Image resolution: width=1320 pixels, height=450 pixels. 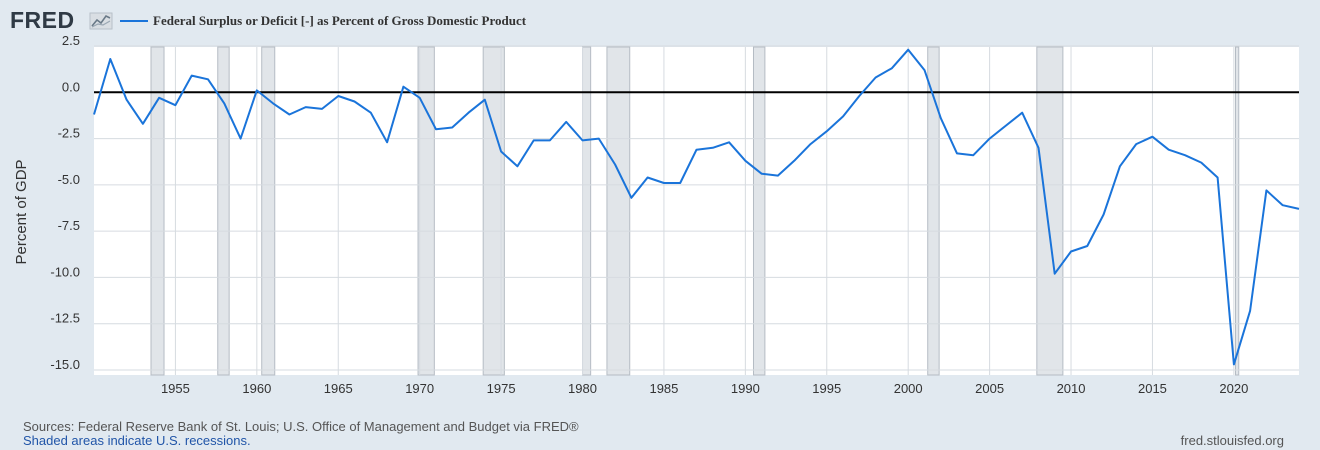 I want to click on y-tick-label: 0.0, so click(x=71, y=86).